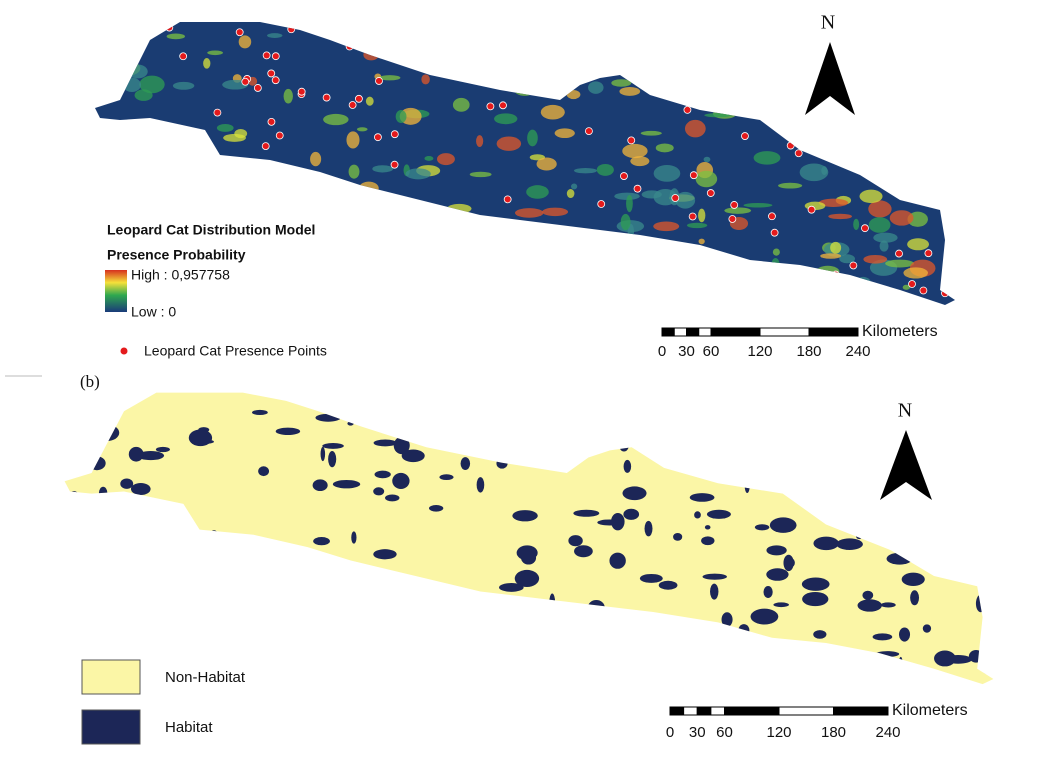 Image resolution: width=1037 pixels, height=761 pixels. What do you see at coordinates (759, 351) in the screenshot?
I see `scale-label: 120` at bounding box center [759, 351].